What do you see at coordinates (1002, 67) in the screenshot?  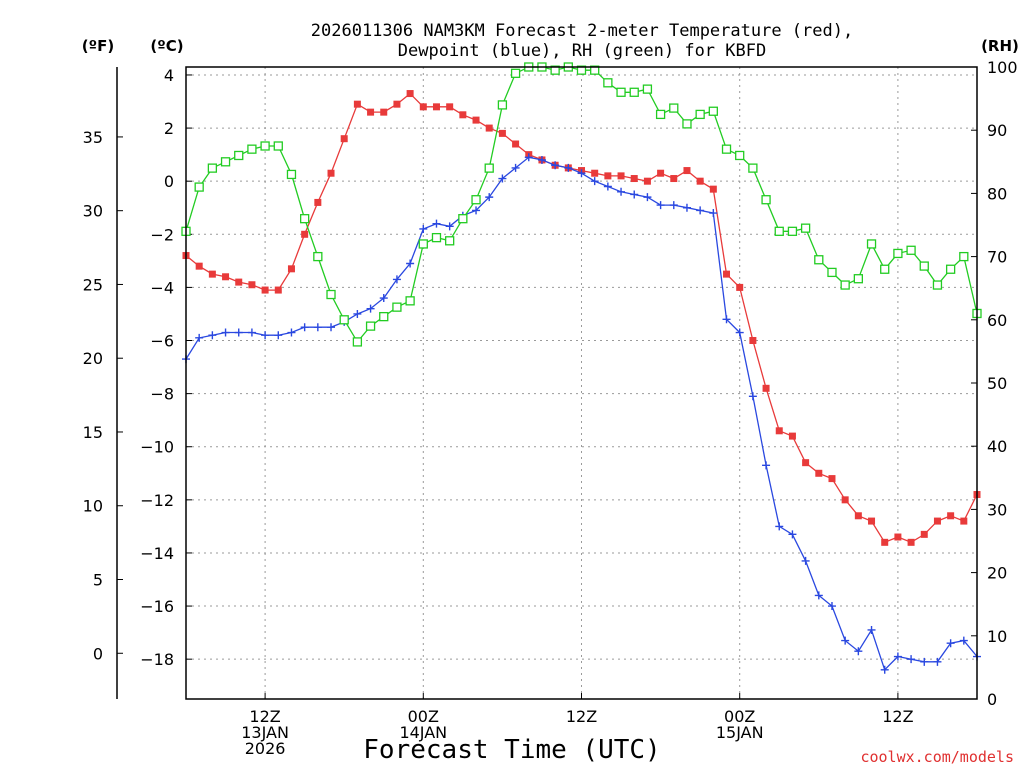 I see `rh-tick-label: 100` at bounding box center [1002, 67].